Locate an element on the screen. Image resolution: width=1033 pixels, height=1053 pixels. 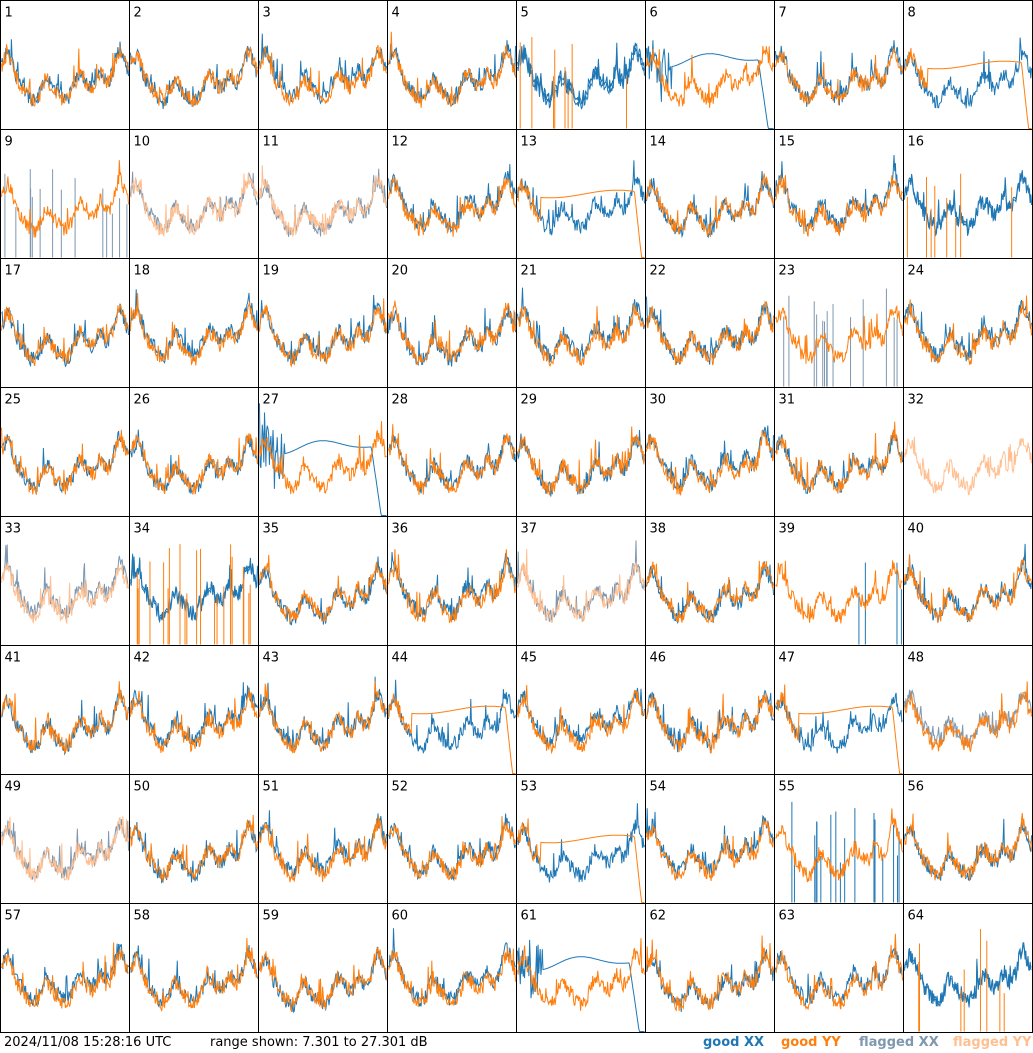
antenna-panel-29: 29 is located at coordinates (581, 452).